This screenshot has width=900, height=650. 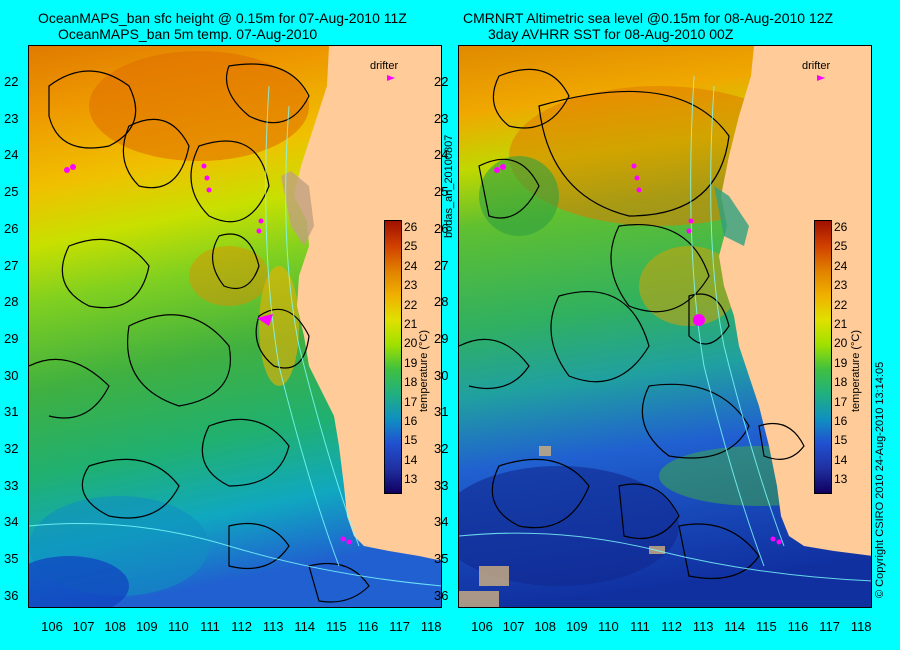 I want to click on left-colorbar-title: temperature (°C), so click(x=424, y=370).